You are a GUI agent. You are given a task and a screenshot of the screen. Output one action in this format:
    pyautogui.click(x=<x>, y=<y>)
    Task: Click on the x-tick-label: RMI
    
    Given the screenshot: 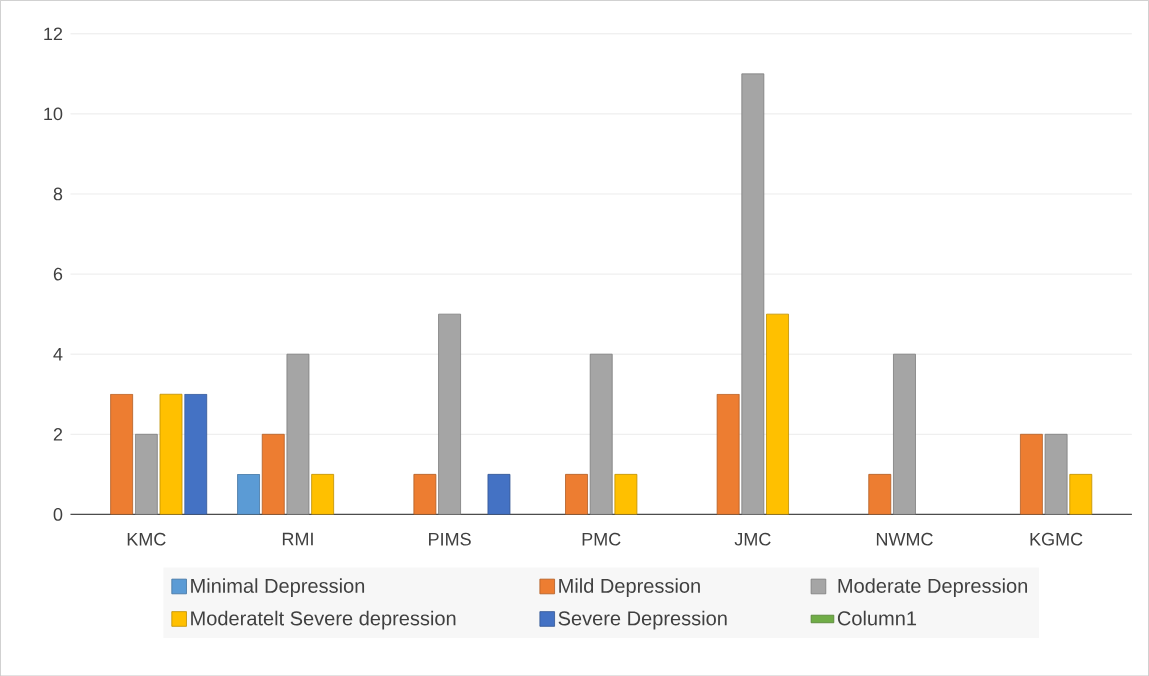 What is the action you would take?
    pyautogui.click(x=297, y=539)
    